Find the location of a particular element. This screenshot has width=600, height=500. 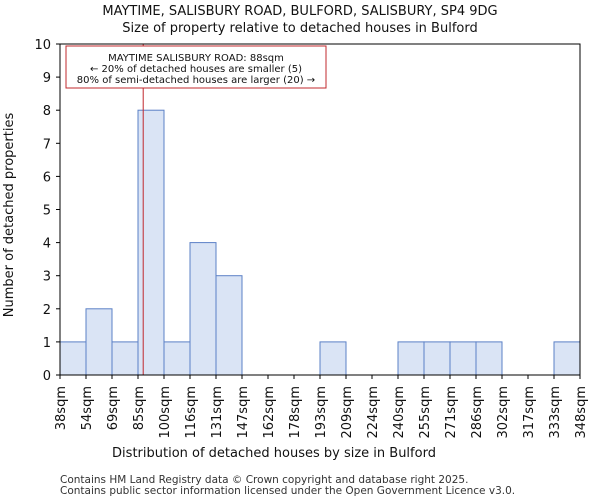

bar-131sqm is located at coordinates (229, 325).